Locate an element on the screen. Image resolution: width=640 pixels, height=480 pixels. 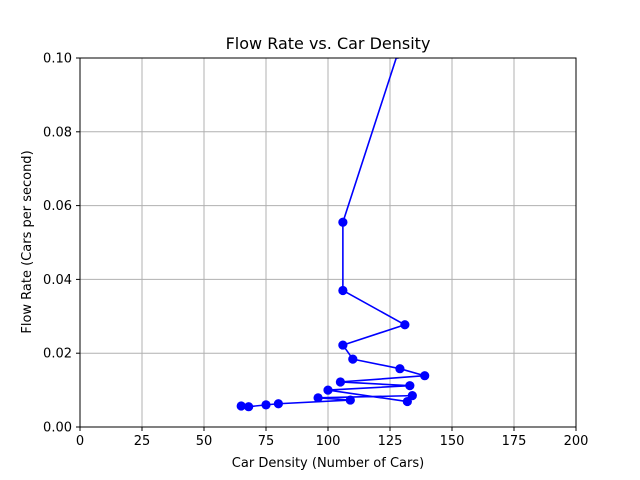
y-axis-ticks: 0.00 0.02 0.04 0.06 0.08 0.10 is located at coordinates (61, 244).